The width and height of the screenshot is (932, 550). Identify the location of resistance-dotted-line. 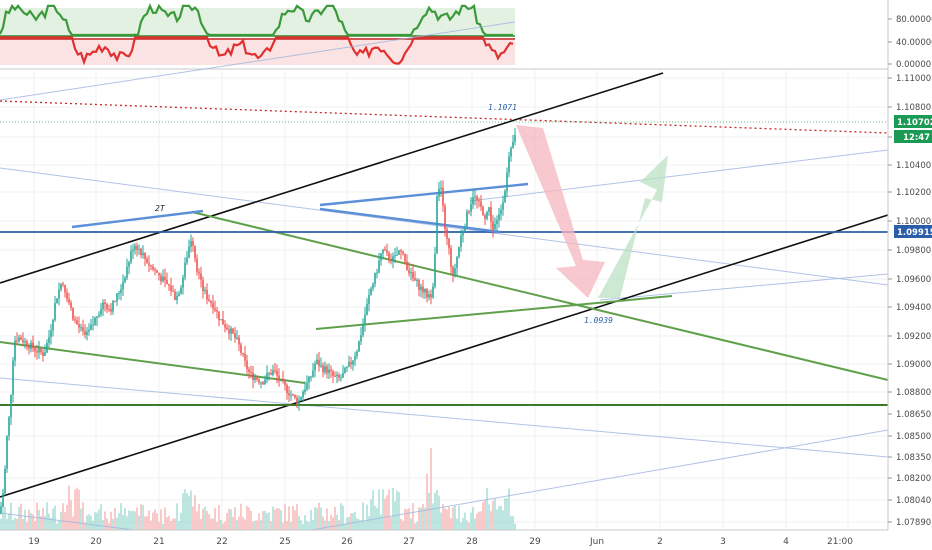
(444, 117).